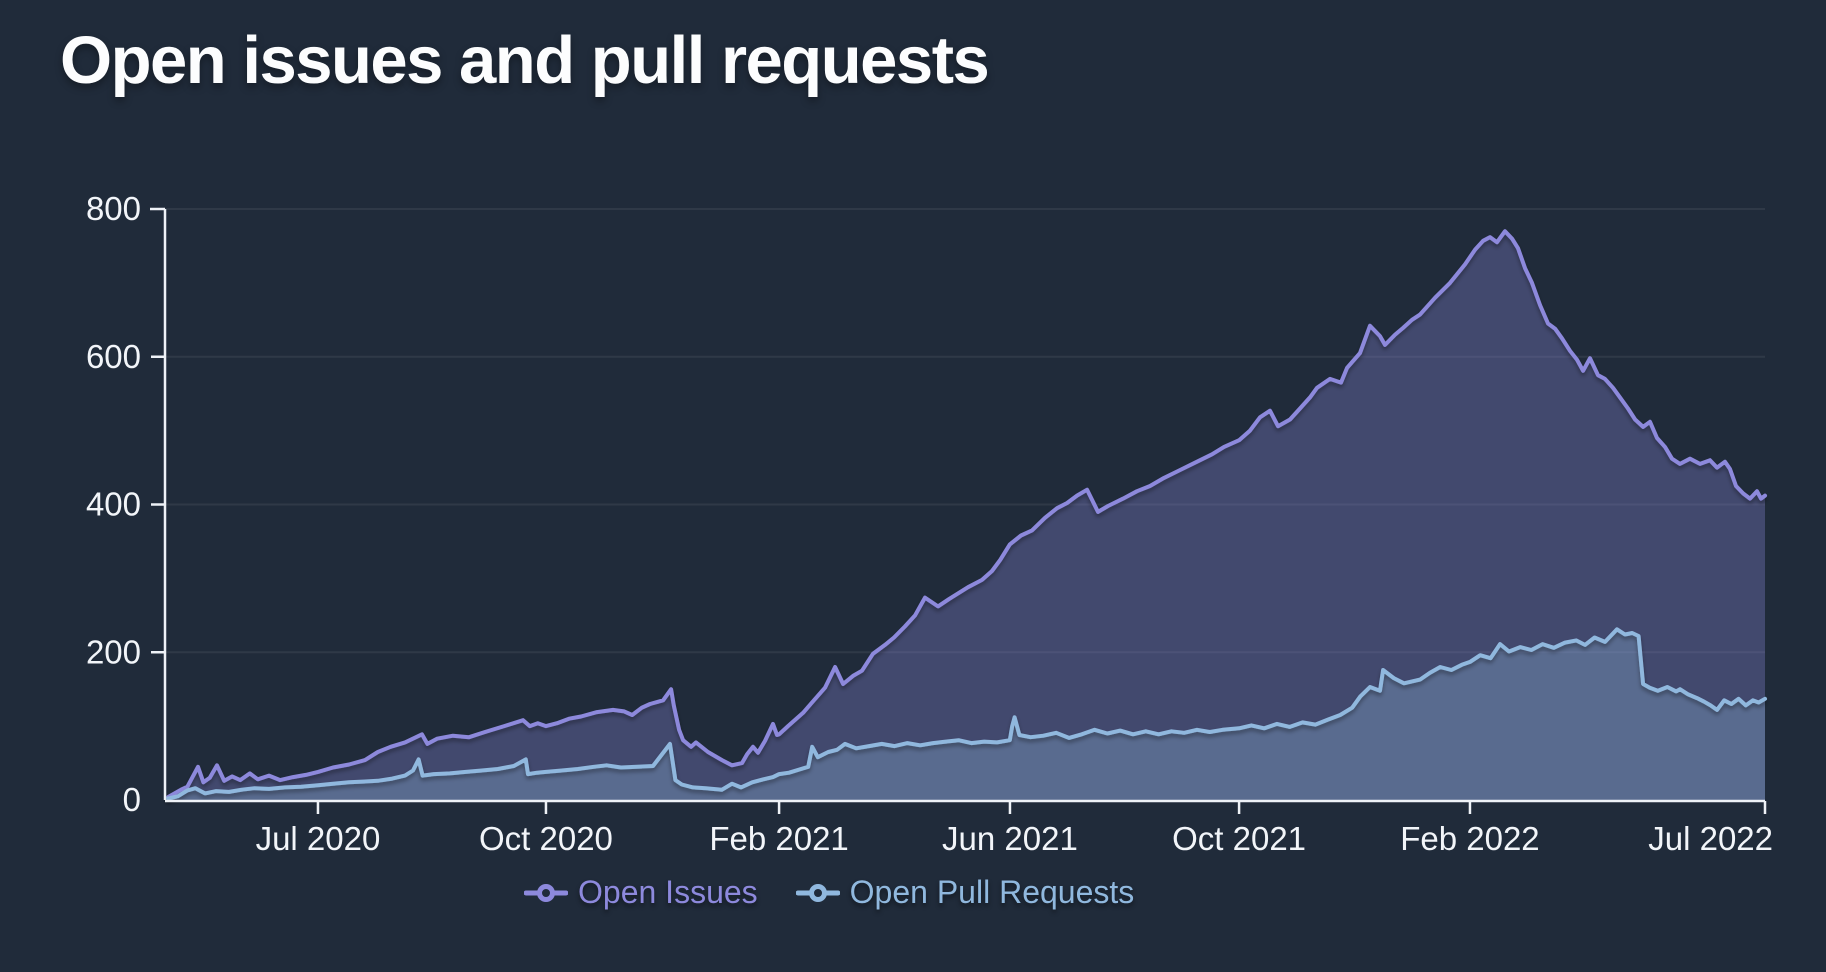 This screenshot has width=1826, height=972. I want to click on legend-label-open-pull-requests: Open Pull Requests, so click(992, 892).